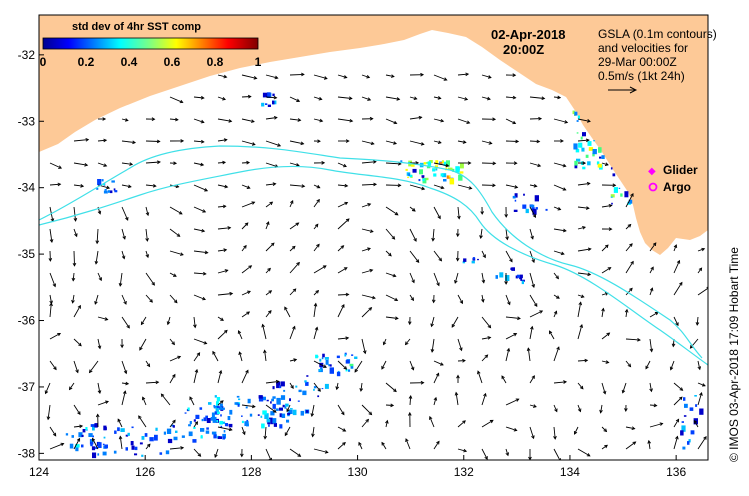 The image size is (749, 496). I want to click on gsla-note-line2: and velocities for, so click(643, 48).